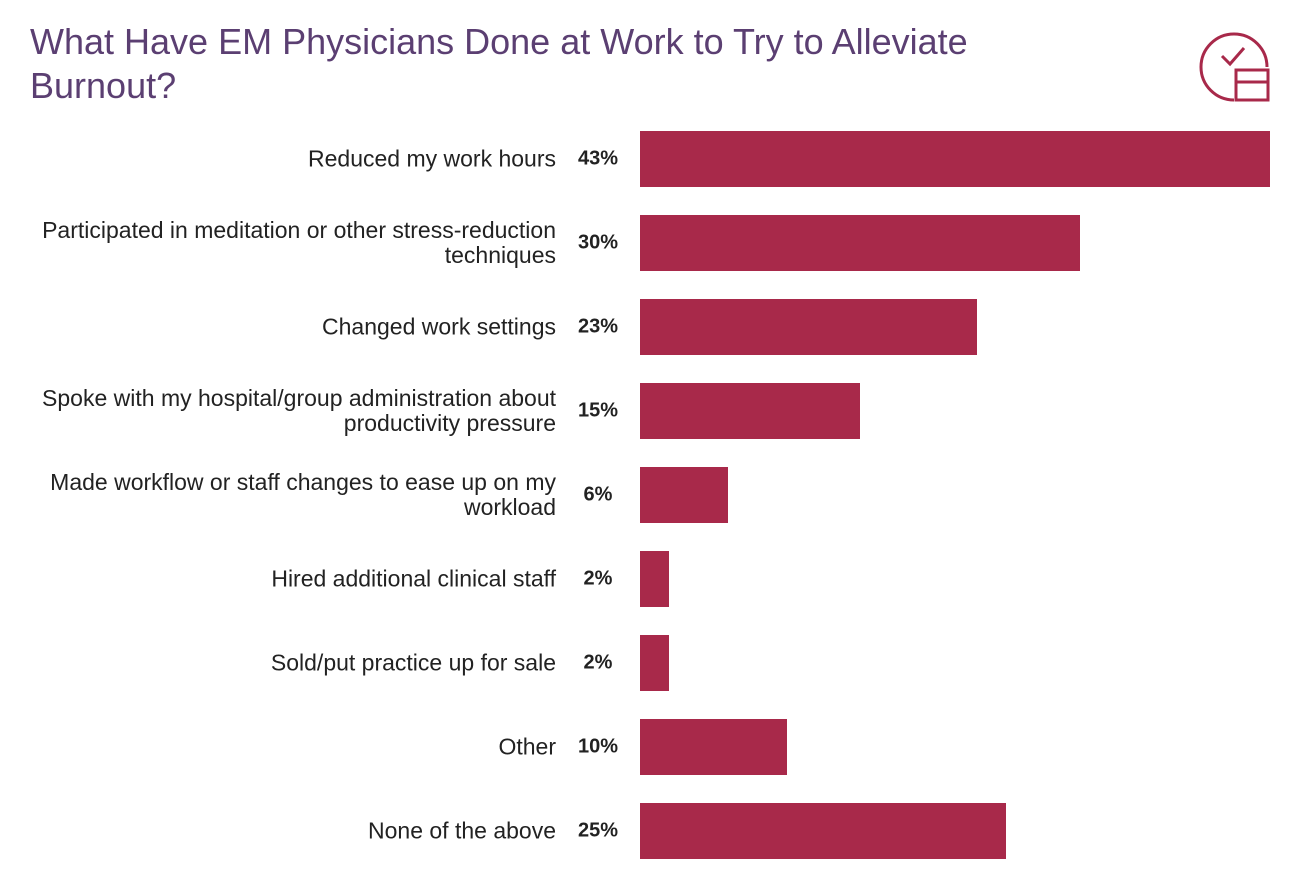 The height and width of the screenshot is (878, 1290). What do you see at coordinates (598, 410) in the screenshot?
I see `value-label: 15%` at bounding box center [598, 410].